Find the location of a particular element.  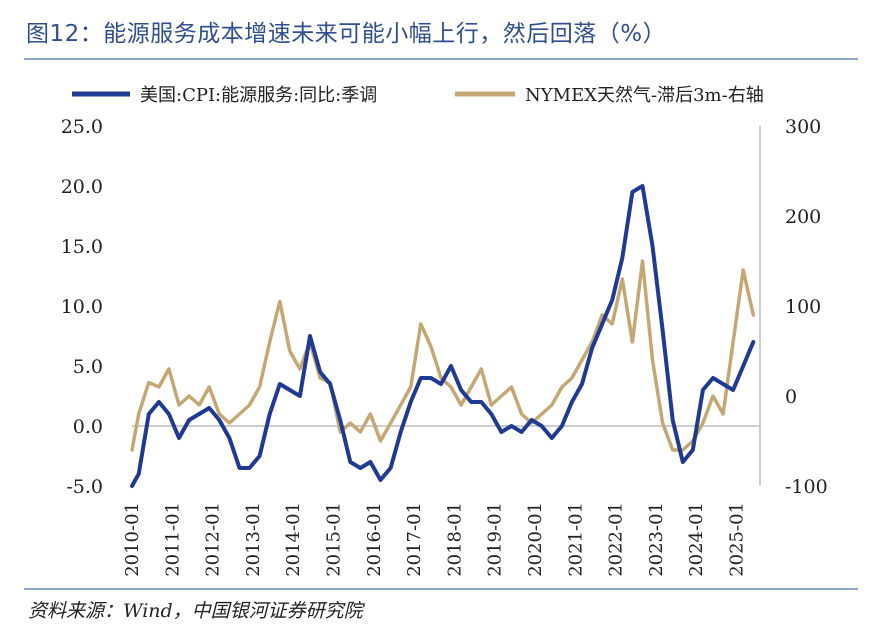

y-left-tick-label: -5.0 is located at coordinates (84, 487).